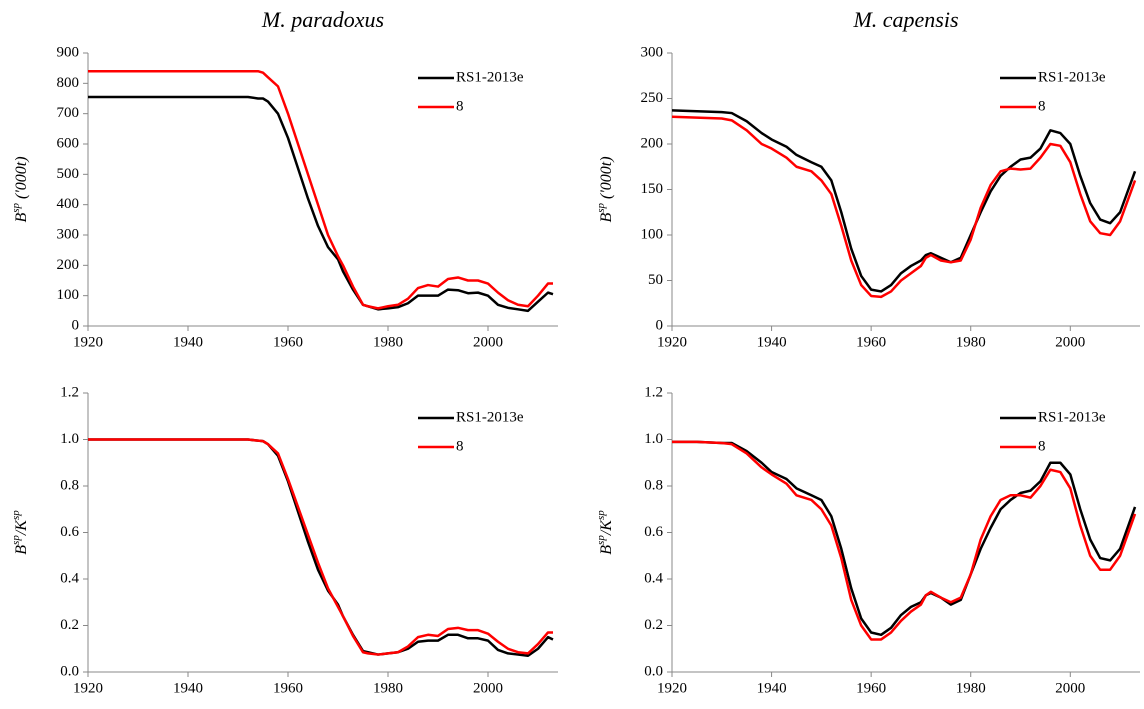 This screenshot has width=1144, height=709. I want to click on y-tick-label: 800, so click(68, 83).